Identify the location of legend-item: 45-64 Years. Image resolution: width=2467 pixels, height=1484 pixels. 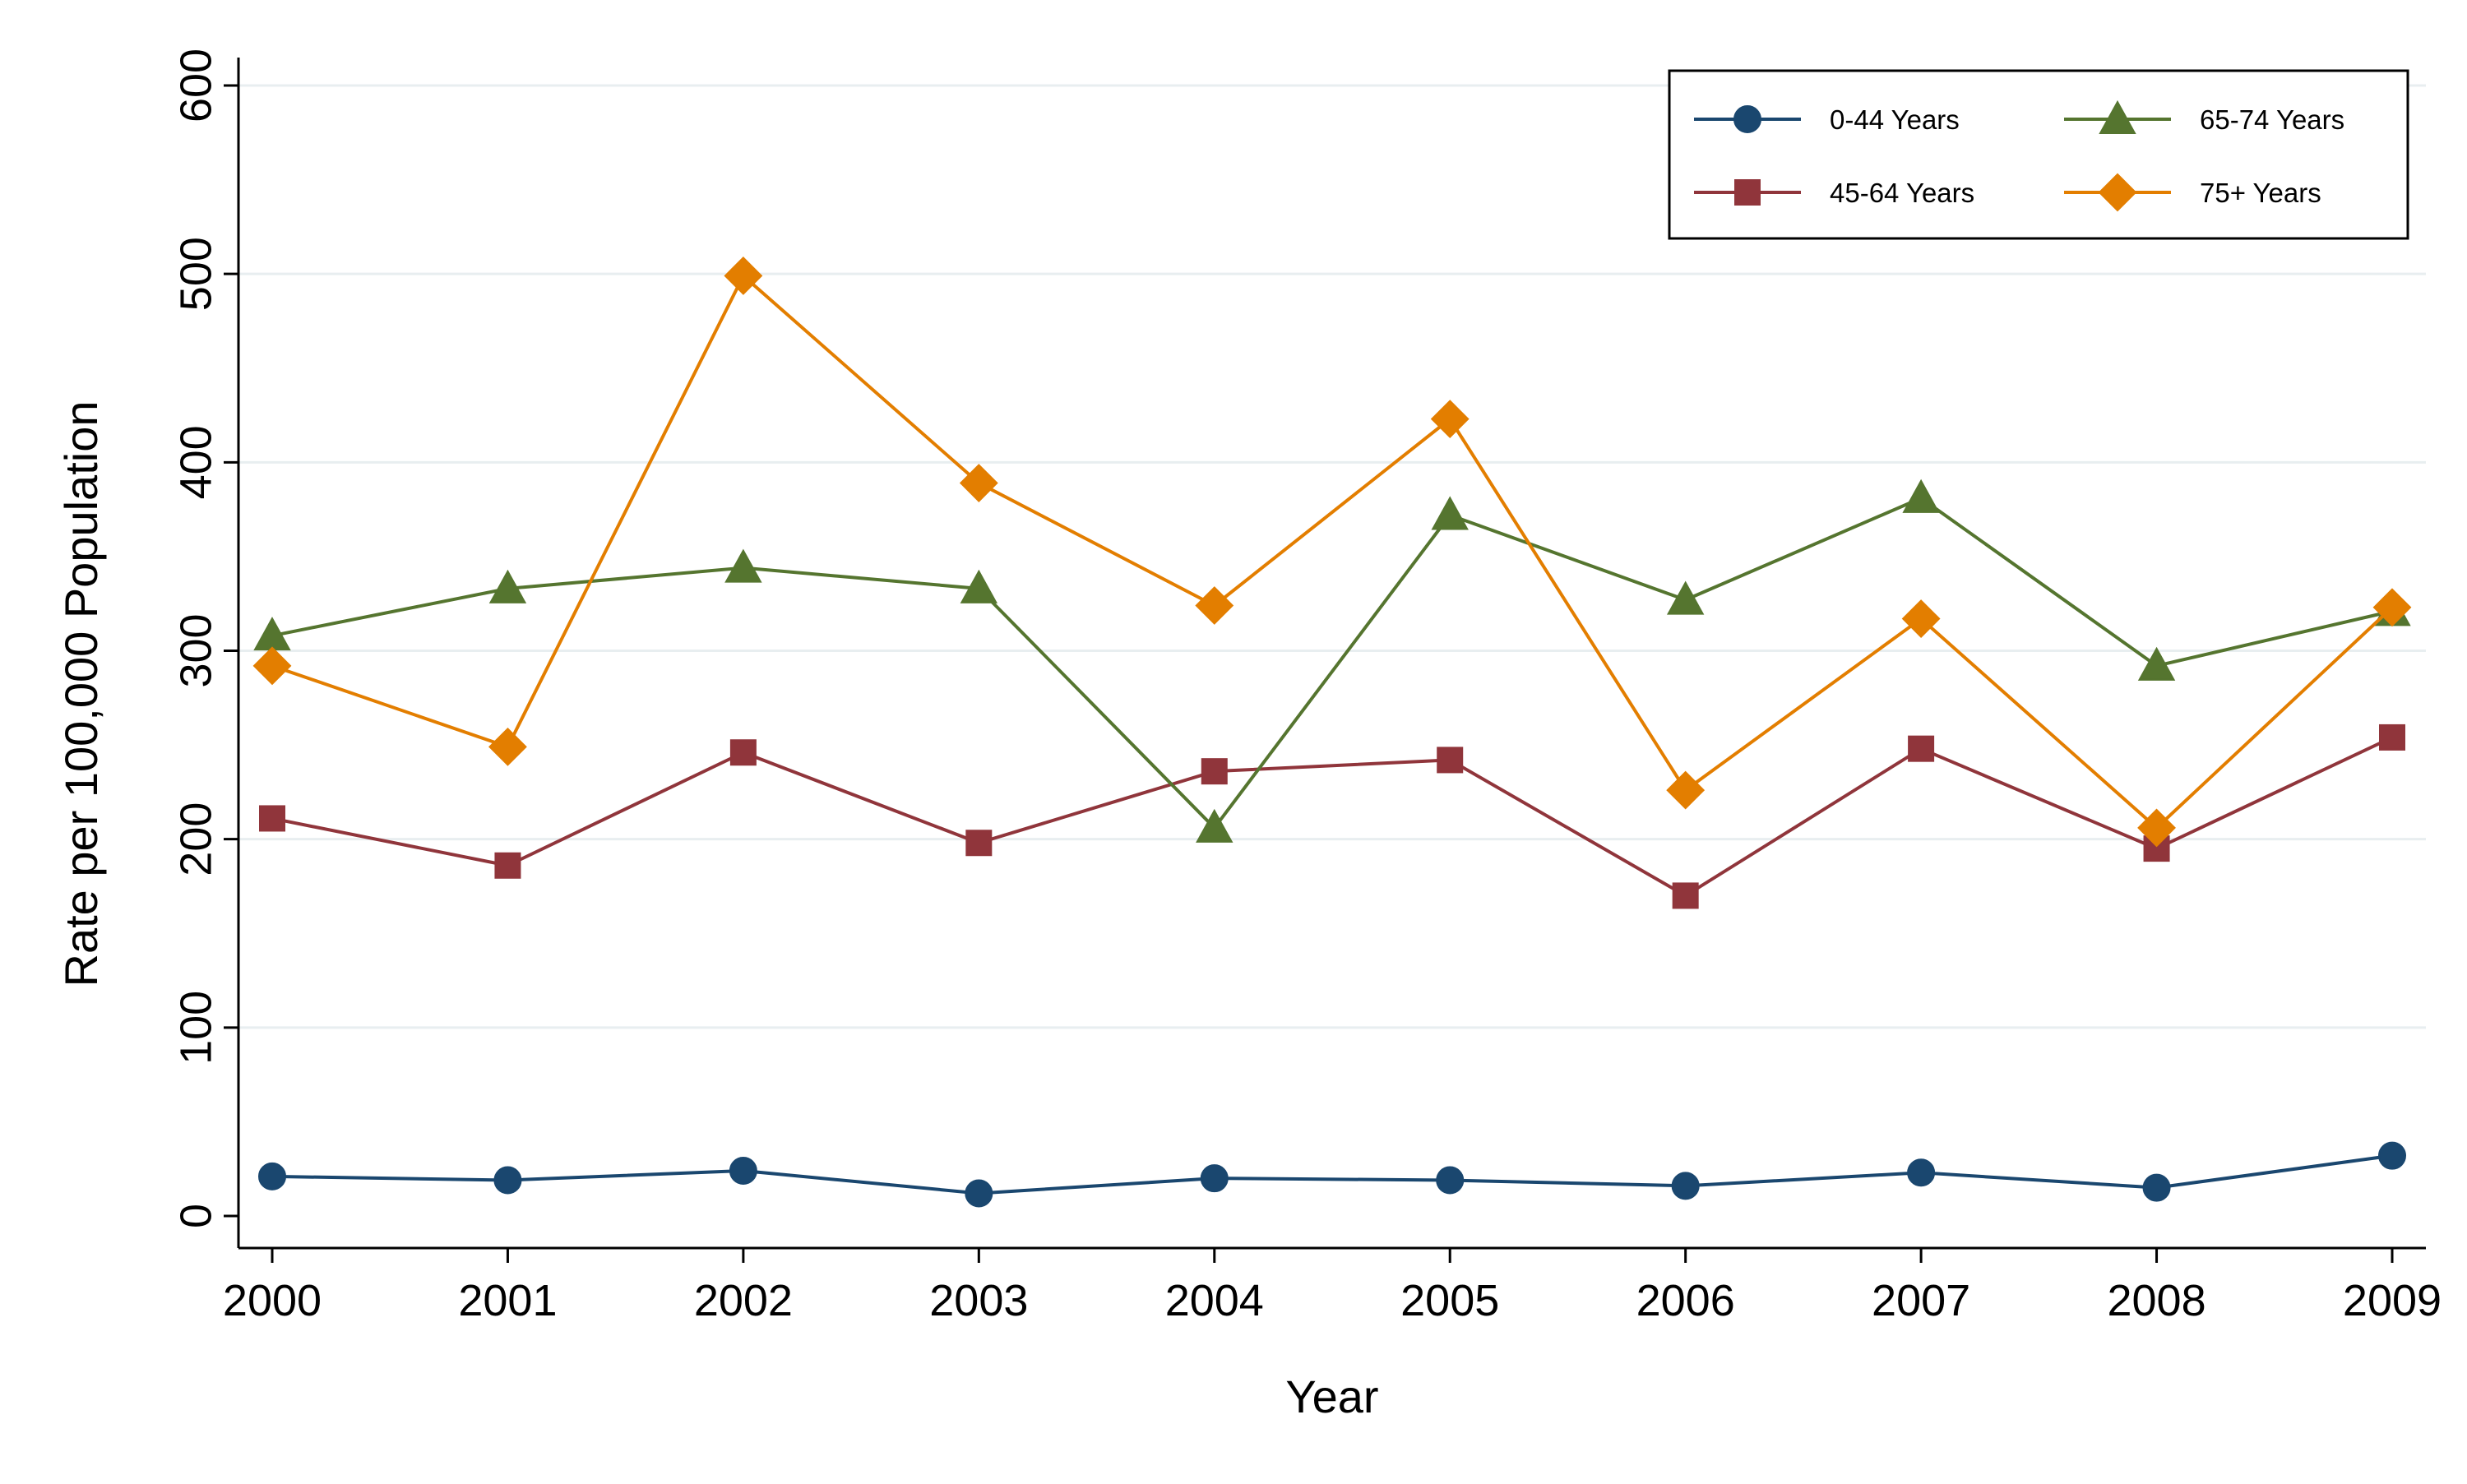
(1834, 193).